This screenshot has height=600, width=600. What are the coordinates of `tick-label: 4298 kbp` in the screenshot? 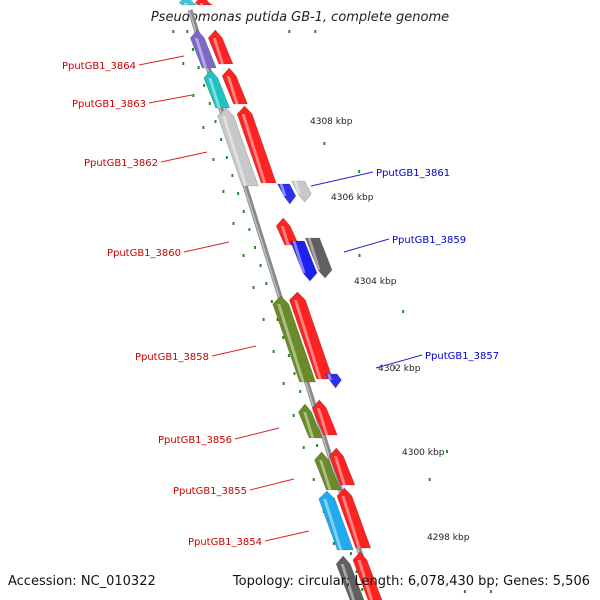 It's located at (448, 538).